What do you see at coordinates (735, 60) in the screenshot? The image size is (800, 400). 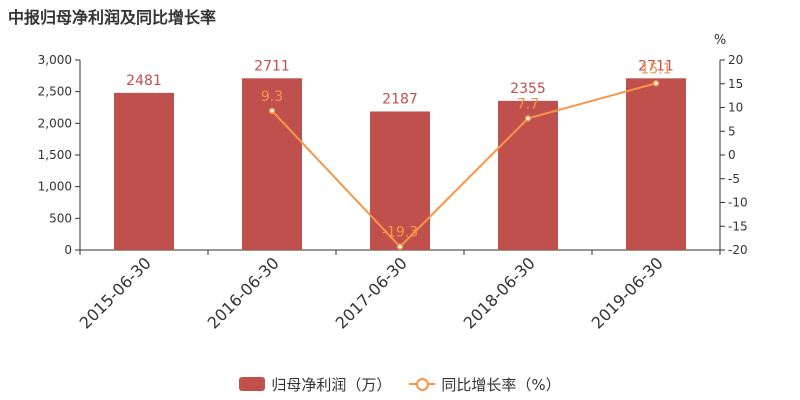 I see `y-right-tick-label: 20` at bounding box center [735, 60].